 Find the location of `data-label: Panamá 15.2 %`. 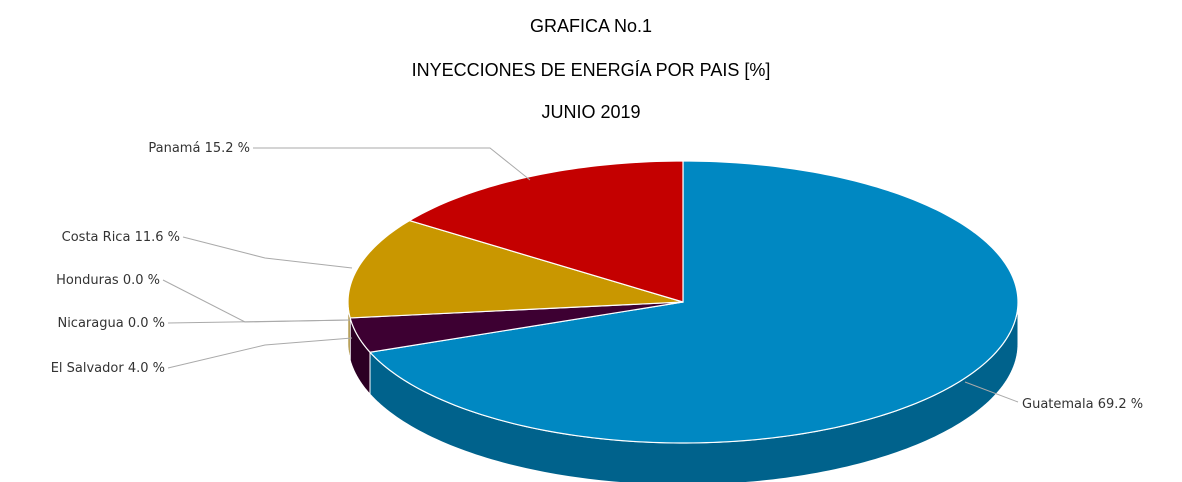

data-label: Panamá 15.2 % is located at coordinates (199, 148).